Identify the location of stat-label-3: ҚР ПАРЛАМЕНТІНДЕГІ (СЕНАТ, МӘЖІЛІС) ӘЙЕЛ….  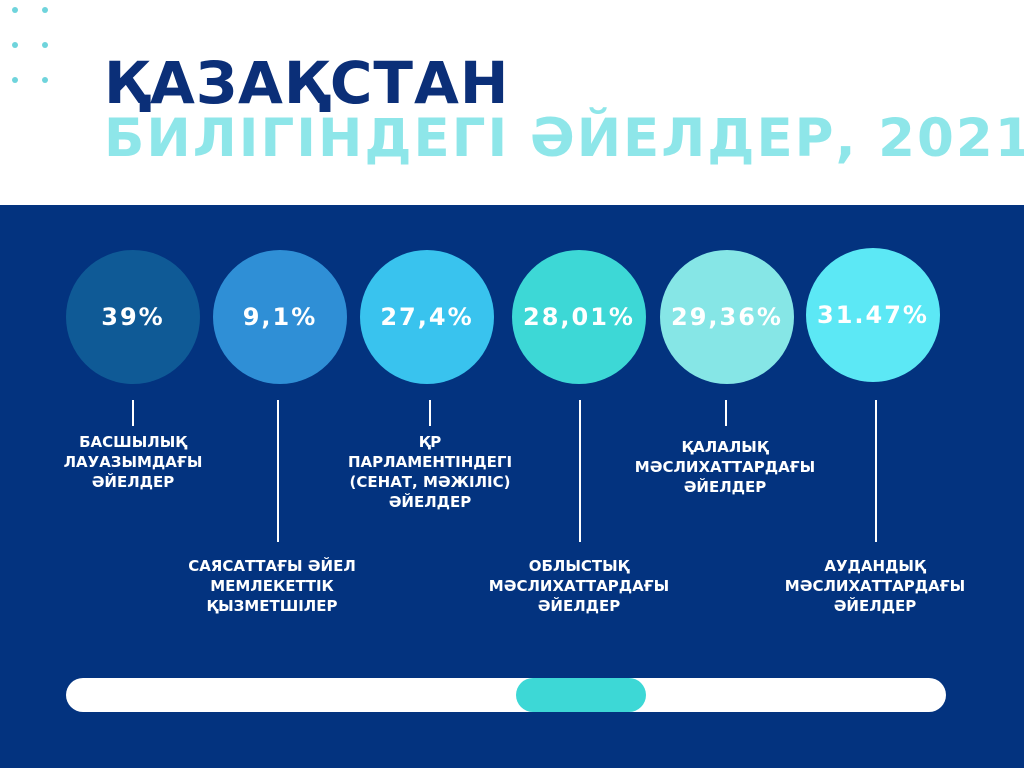
(430, 472).